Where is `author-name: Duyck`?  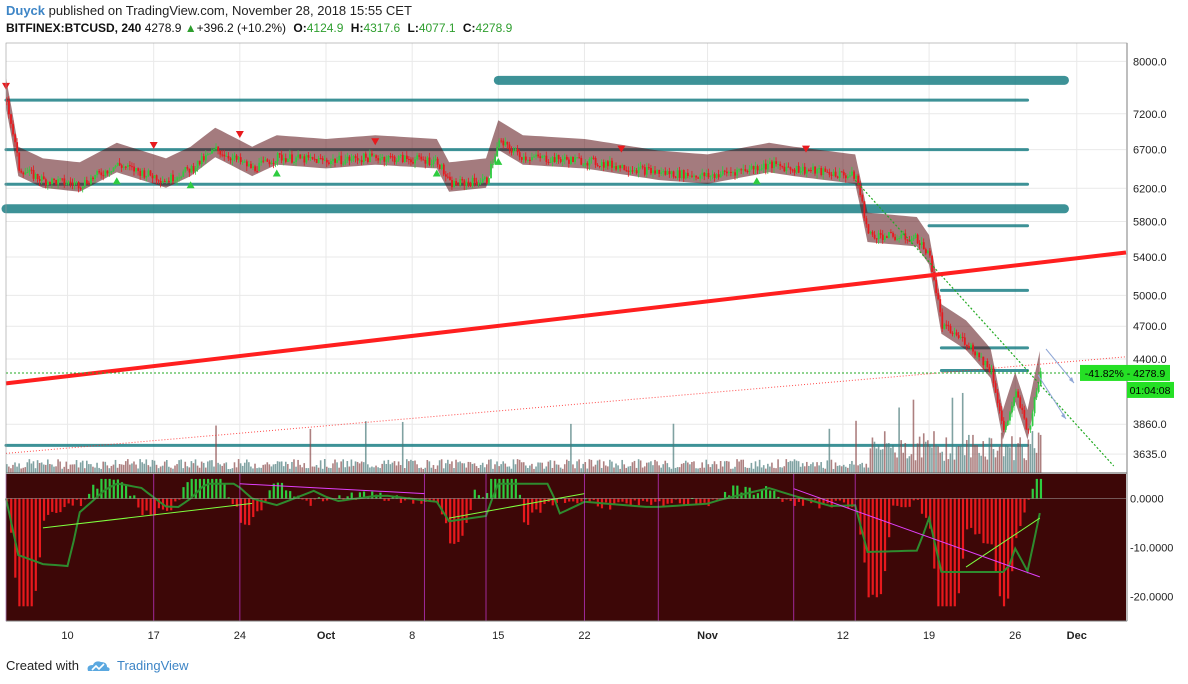 author-name: Duyck is located at coordinates (26, 10).